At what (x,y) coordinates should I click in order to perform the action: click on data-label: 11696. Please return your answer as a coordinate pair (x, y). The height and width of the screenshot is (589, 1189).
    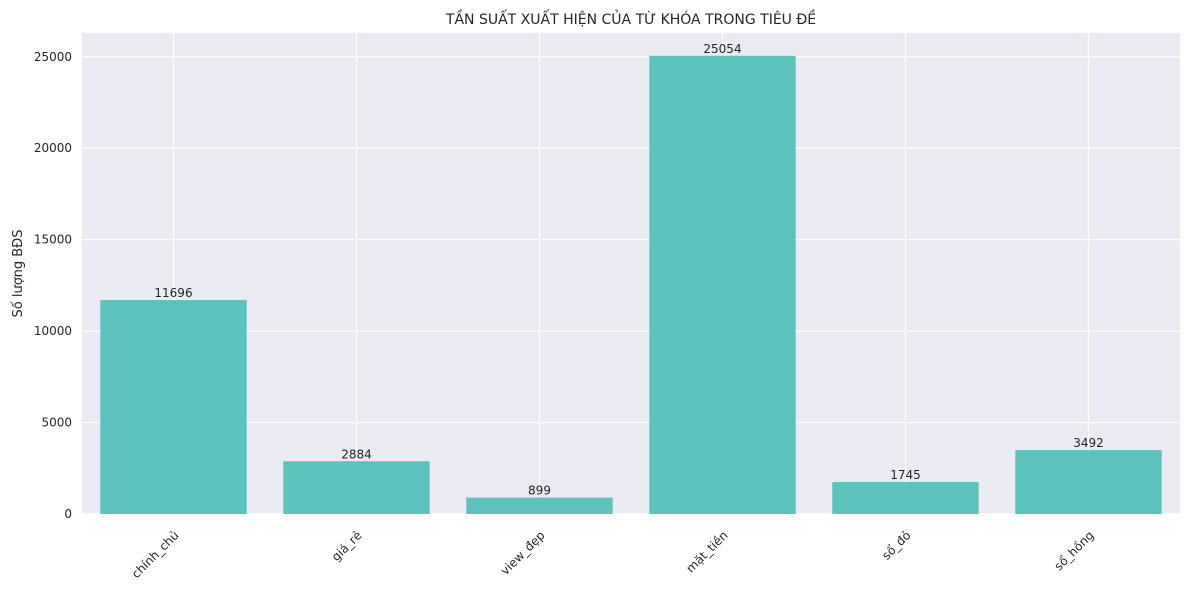
    Looking at the image, I should click on (173, 293).